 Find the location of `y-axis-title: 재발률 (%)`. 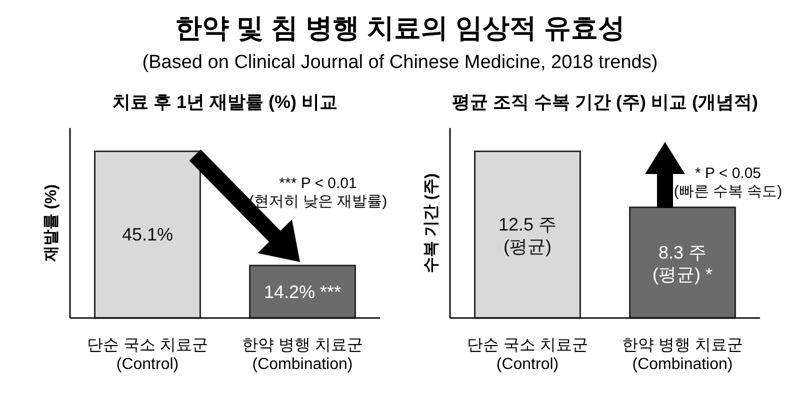

y-axis-title: 재발률 (%) is located at coordinates (51, 223).